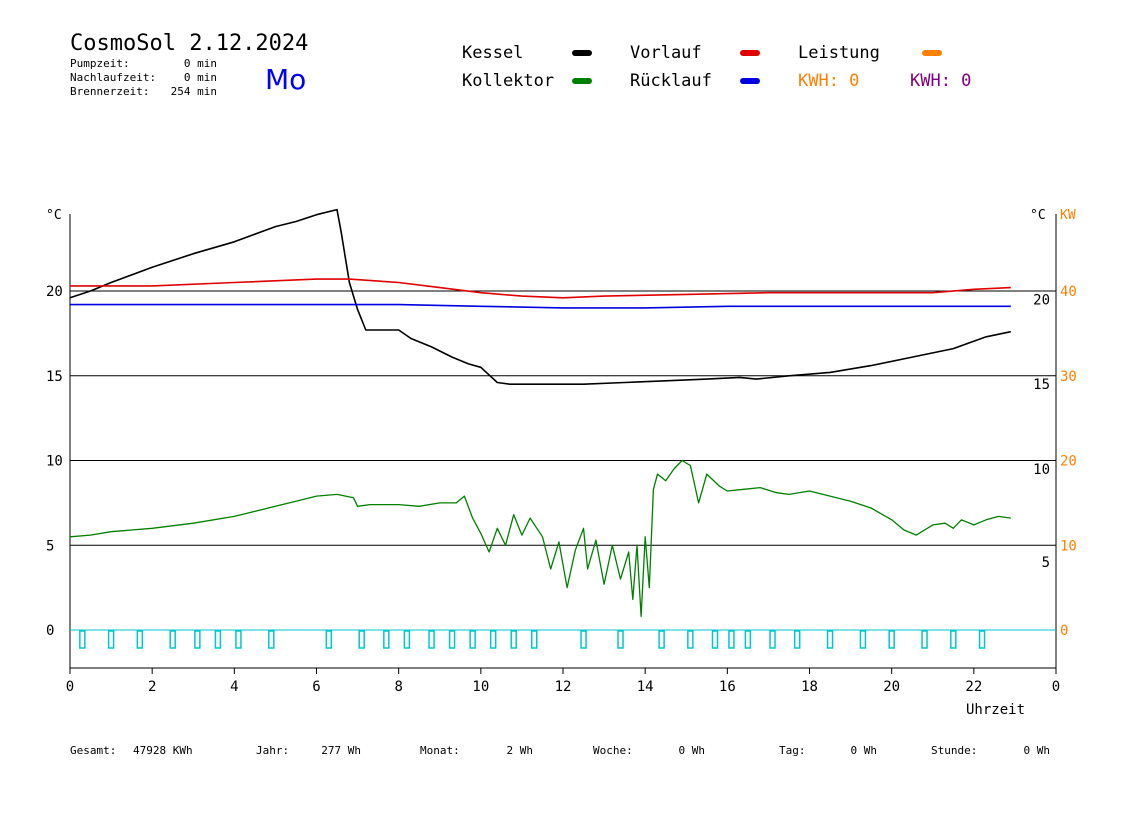 The height and width of the screenshot is (817, 1148). I want to click on legend-label-vorlauf: Vorlauf, so click(666, 53).